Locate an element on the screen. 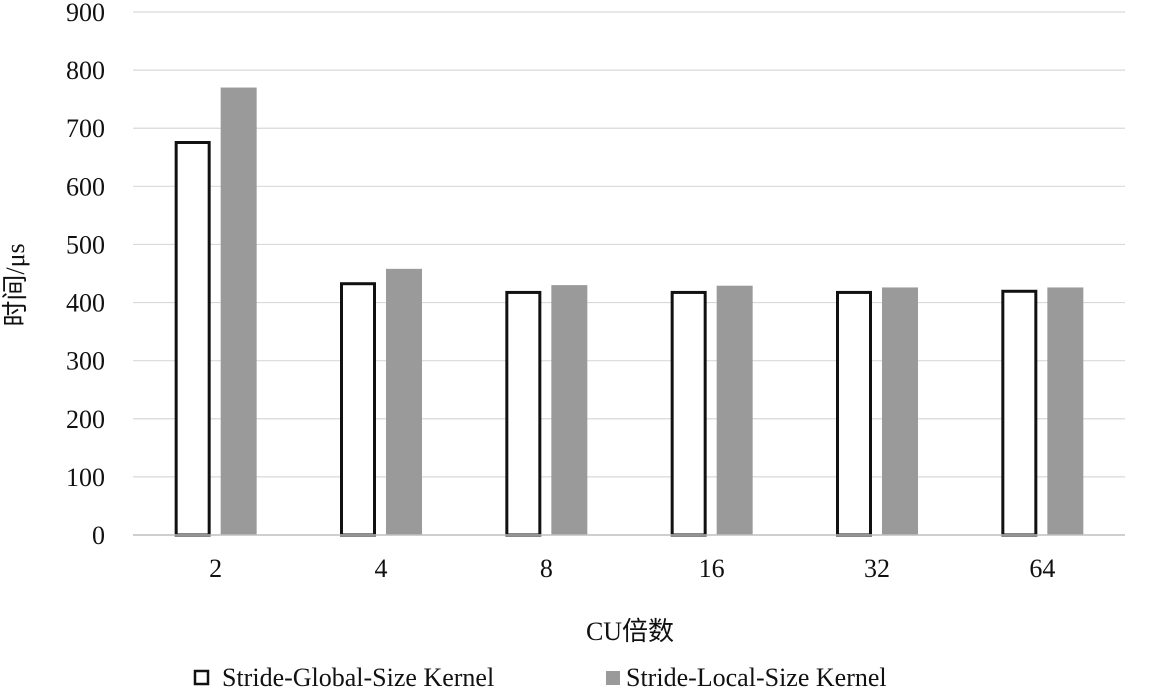  x-tick-label: 16 is located at coordinates (712, 568).